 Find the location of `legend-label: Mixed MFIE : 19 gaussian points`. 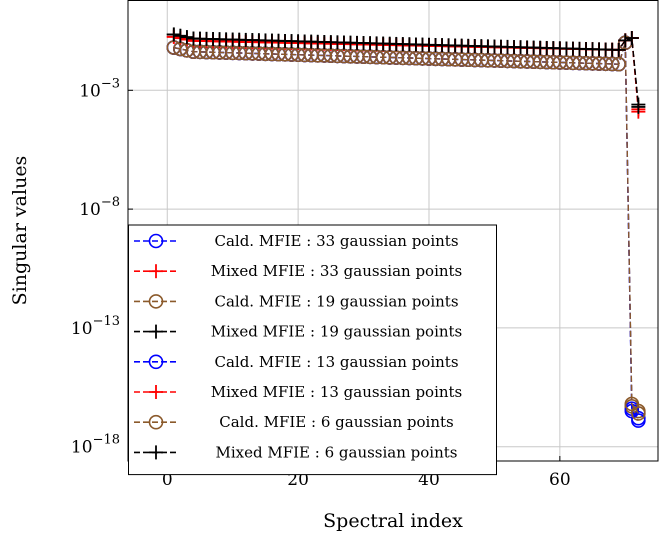

legend-label: Mixed MFIE : 19 gaussian points is located at coordinates (337, 332).